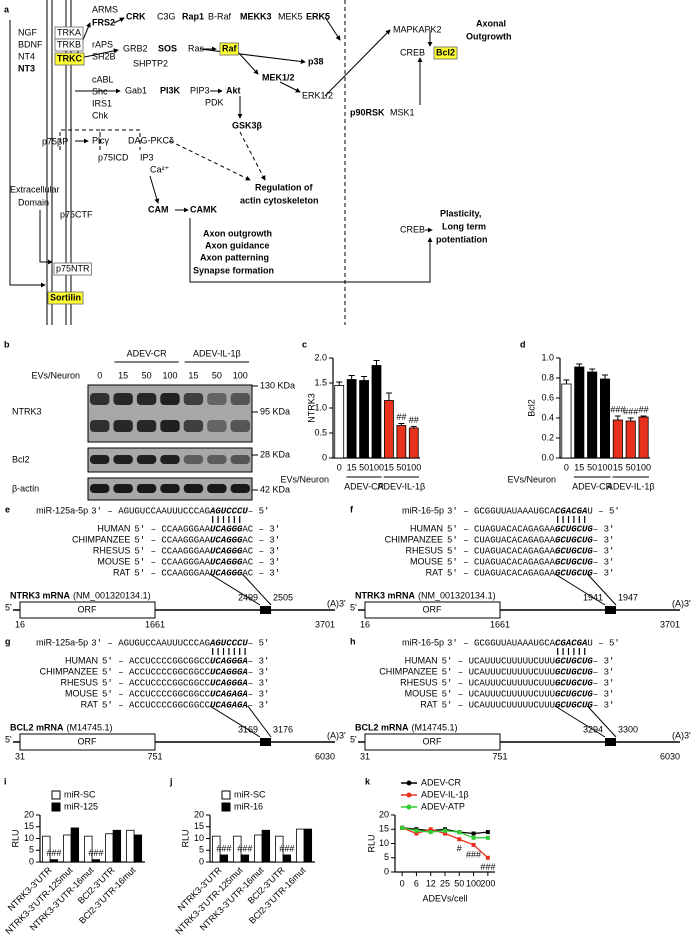 Image resolution: width=699 pixels, height=938 pixels. I want to click on sequence: – 5', so click(259, 511).